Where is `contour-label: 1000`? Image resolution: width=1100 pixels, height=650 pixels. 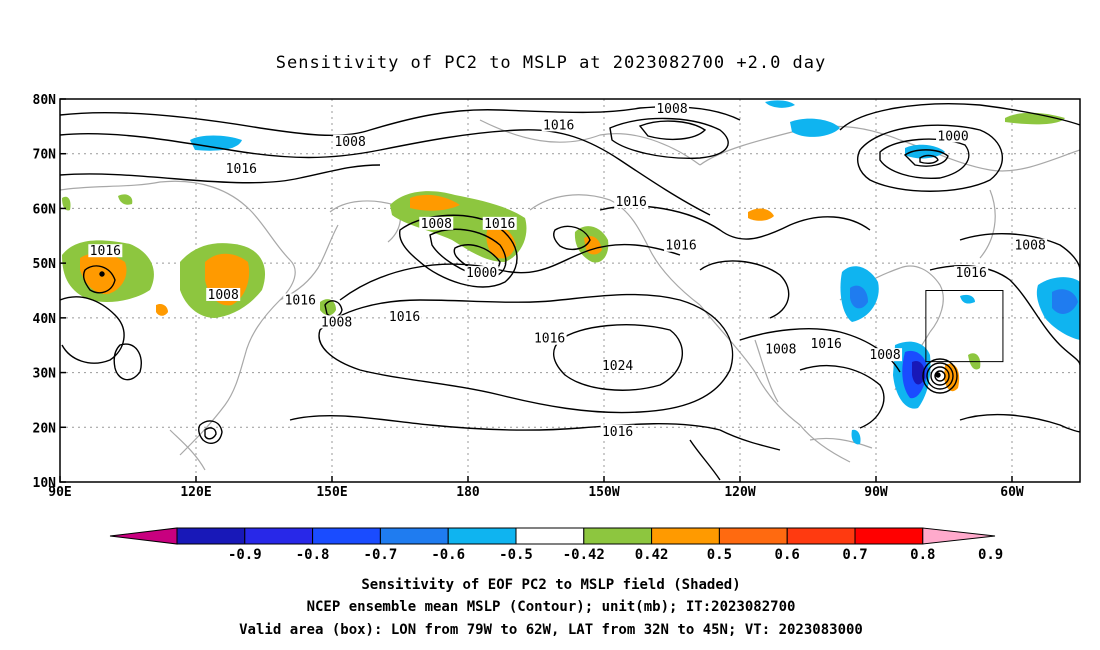 contour-label: 1000 is located at coordinates (952, 136).